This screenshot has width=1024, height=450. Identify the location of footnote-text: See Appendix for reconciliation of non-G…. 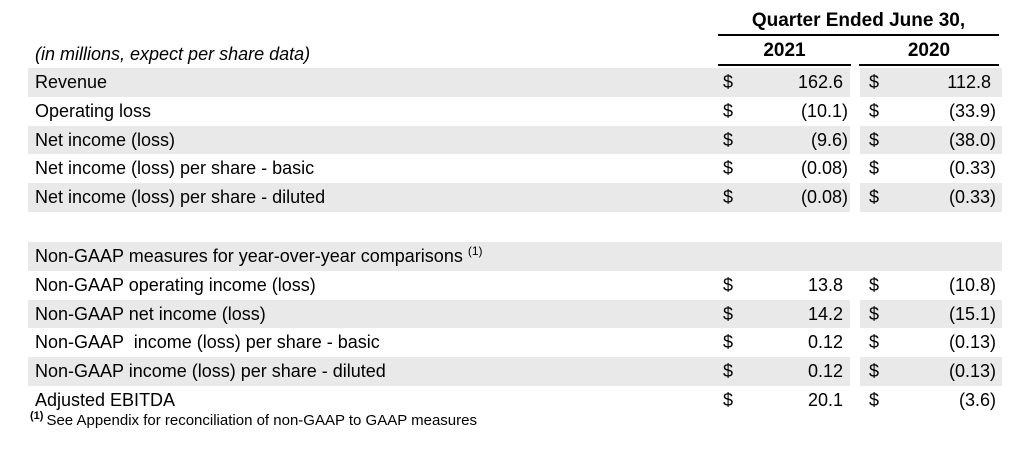
(261, 420).